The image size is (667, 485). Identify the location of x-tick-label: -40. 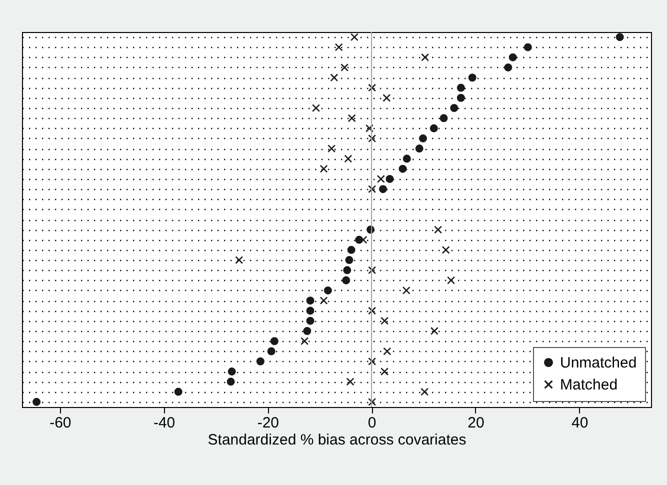
(164, 423).